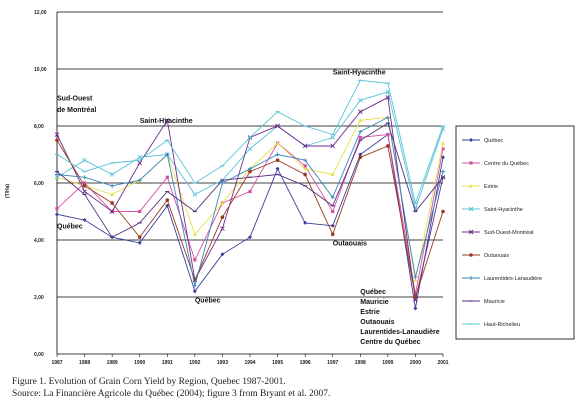 This screenshot has width=580, height=410. I want to click on y-tick-label: 6,00, so click(39, 184).